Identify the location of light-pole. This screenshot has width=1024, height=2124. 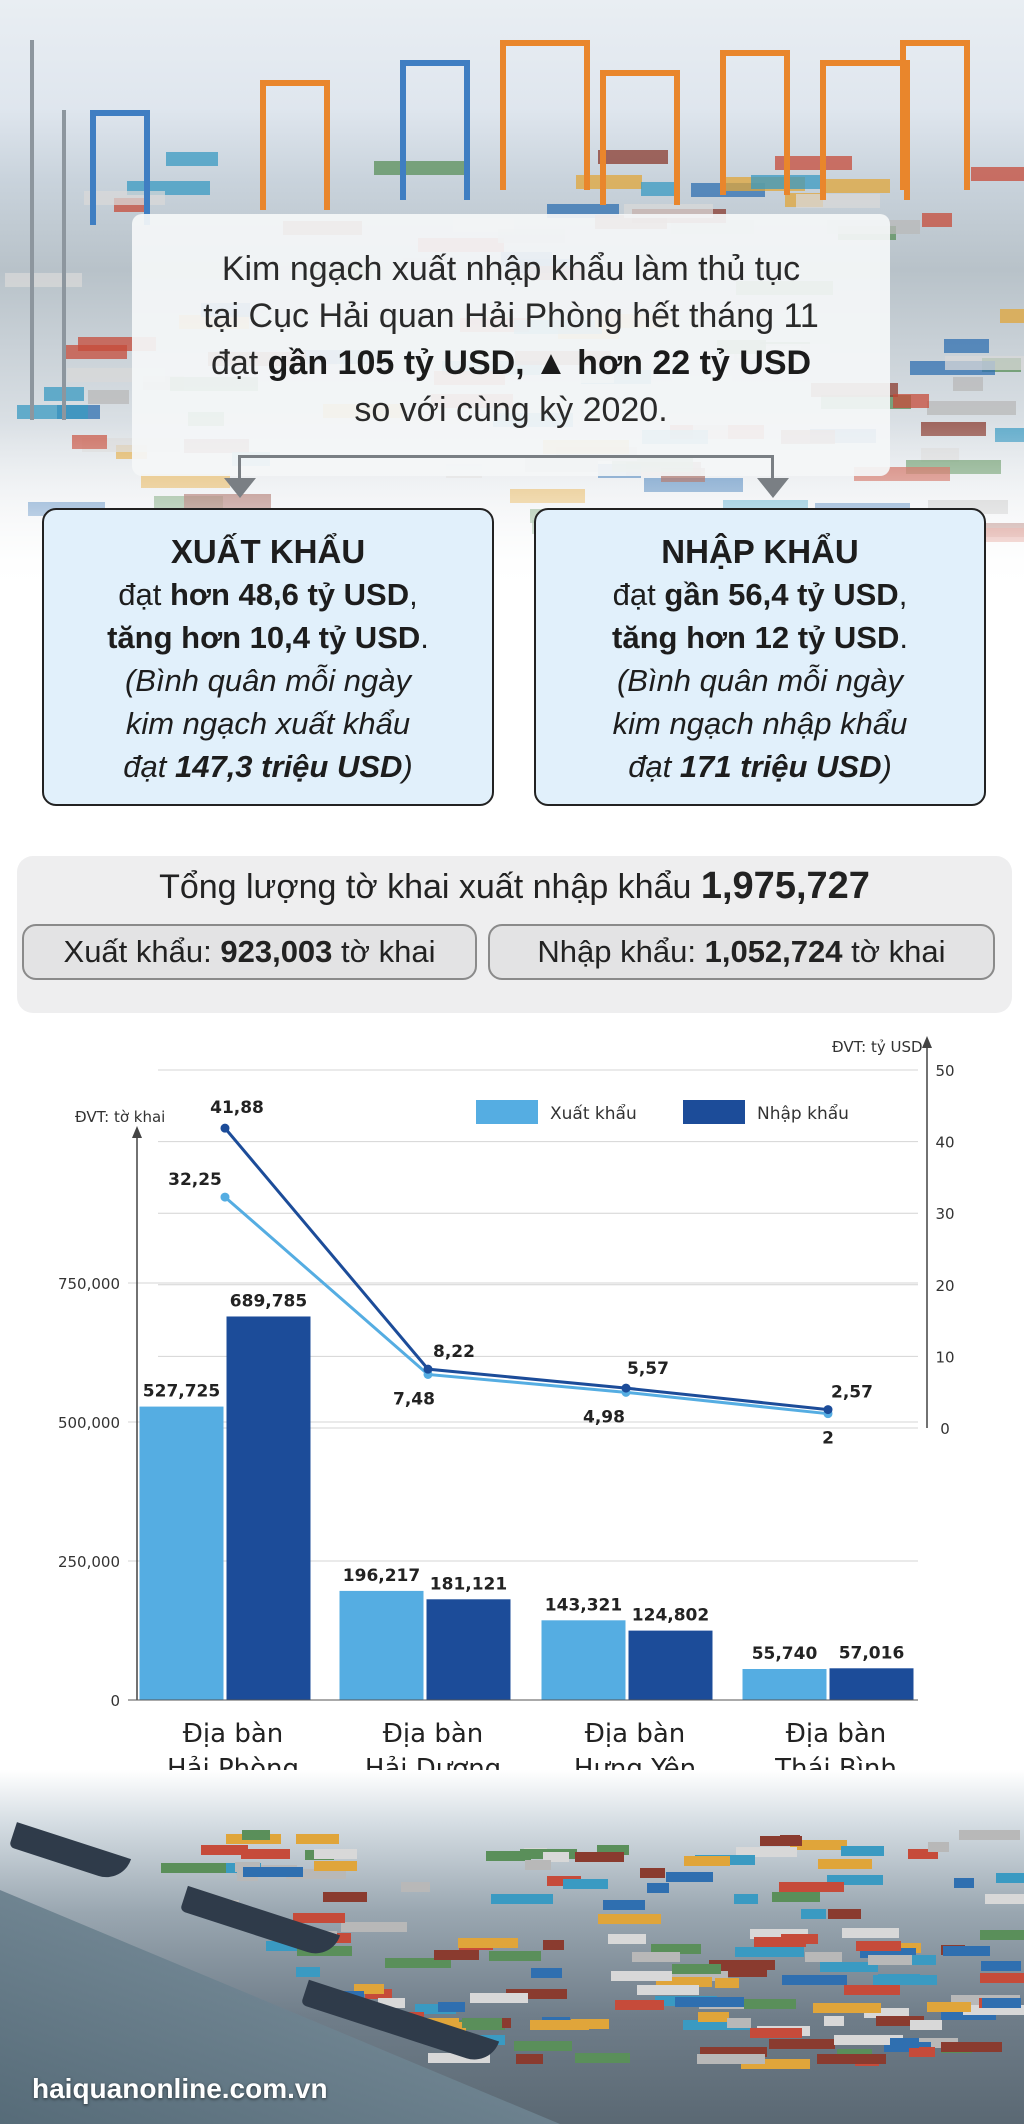
(64, 265).